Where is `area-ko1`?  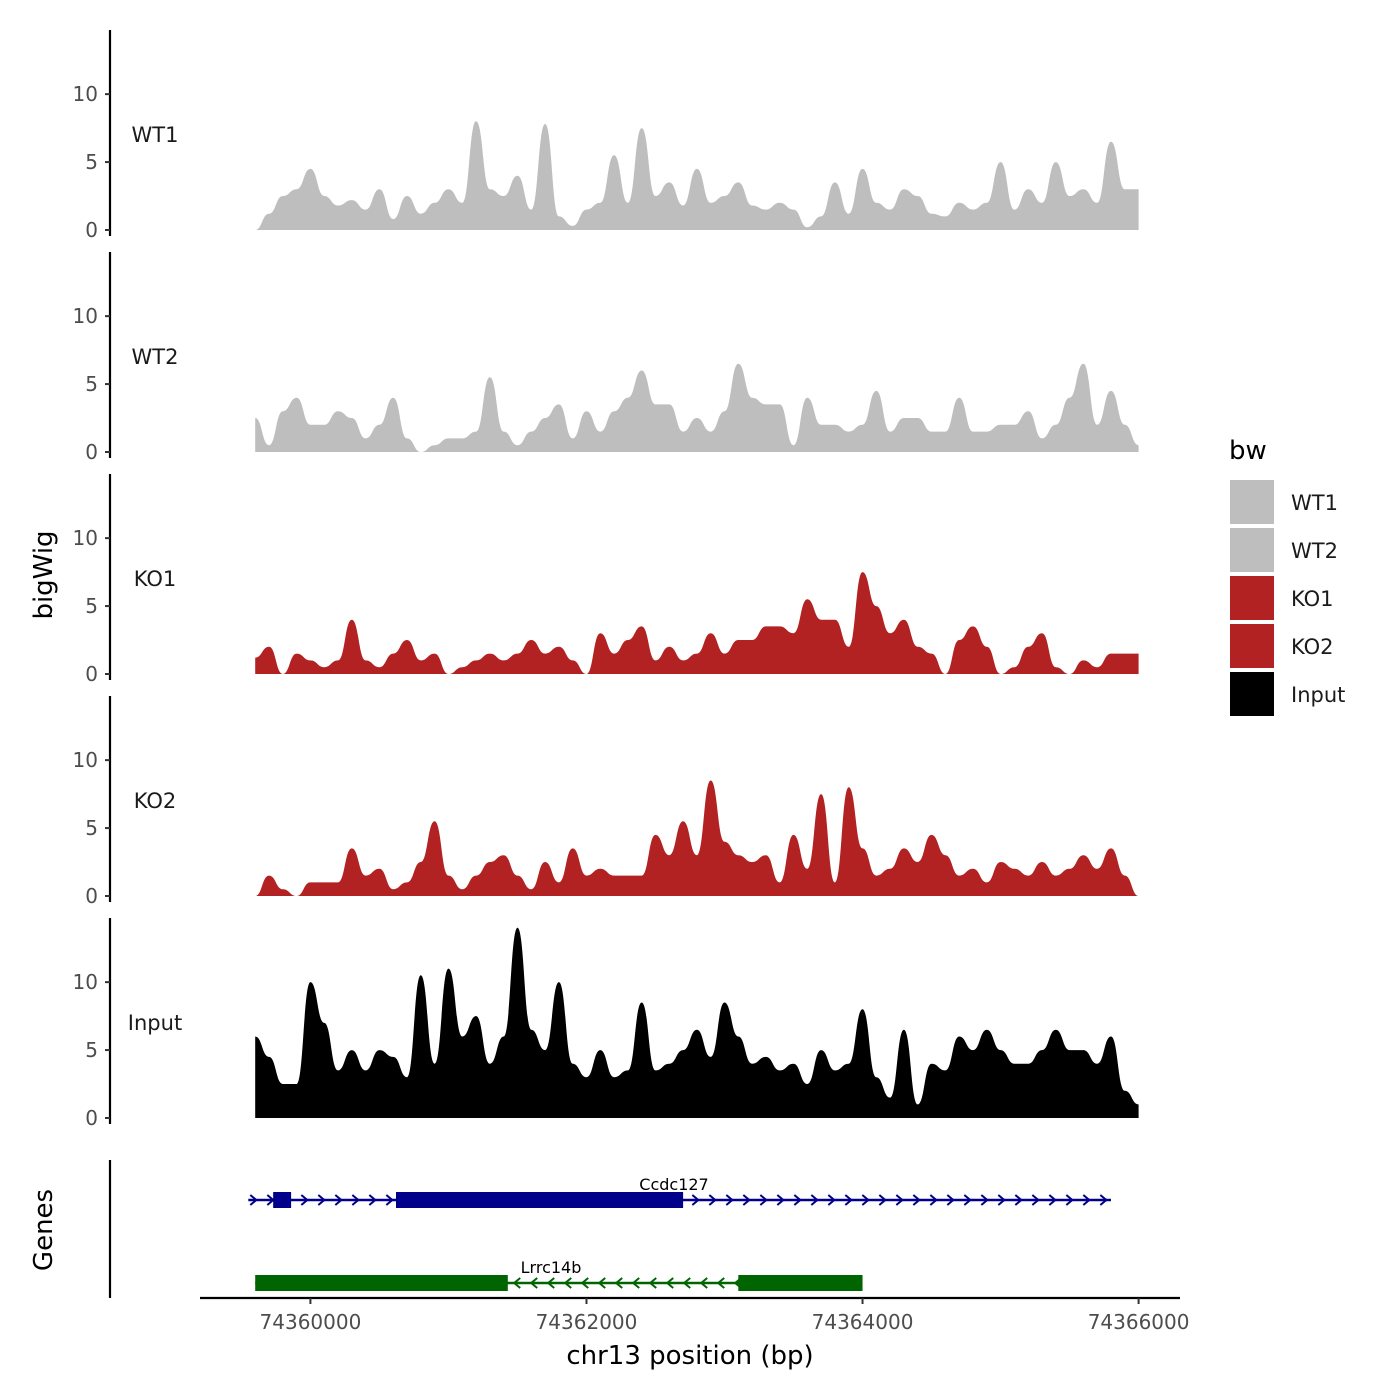
area-ko1 is located at coordinates (697, 623).